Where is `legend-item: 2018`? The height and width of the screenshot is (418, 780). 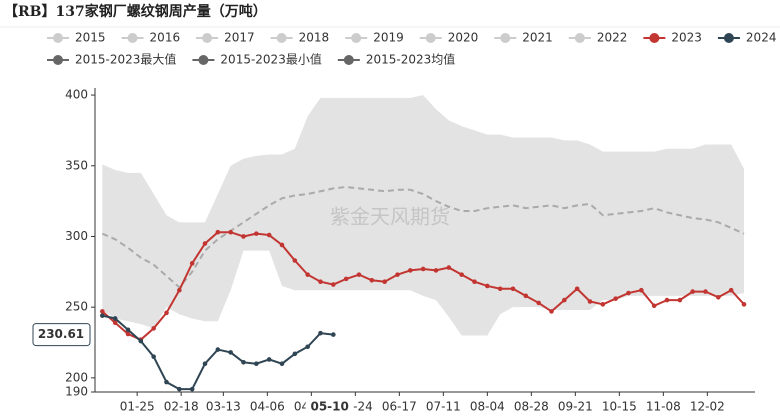
legend-item: 2018 is located at coordinates (300, 38).